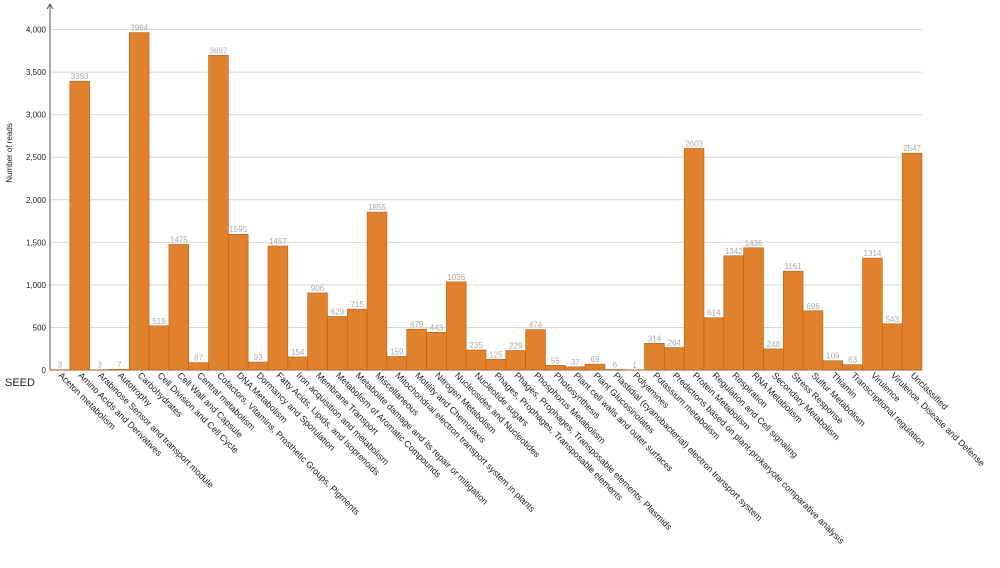 This screenshot has height=568, width=1000. I want to click on value-label: 715, so click(358, 304).